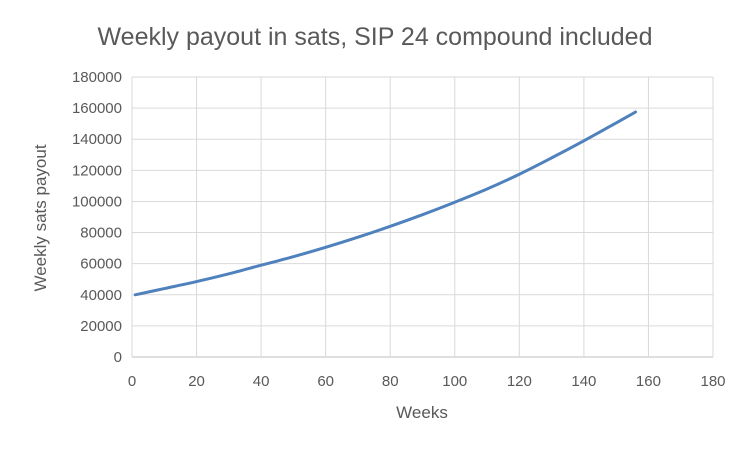  What do you see at coordinates (97, 139) in the screenshot?
I see `y-tick-label: 140000` at bounding box center [97, 139].